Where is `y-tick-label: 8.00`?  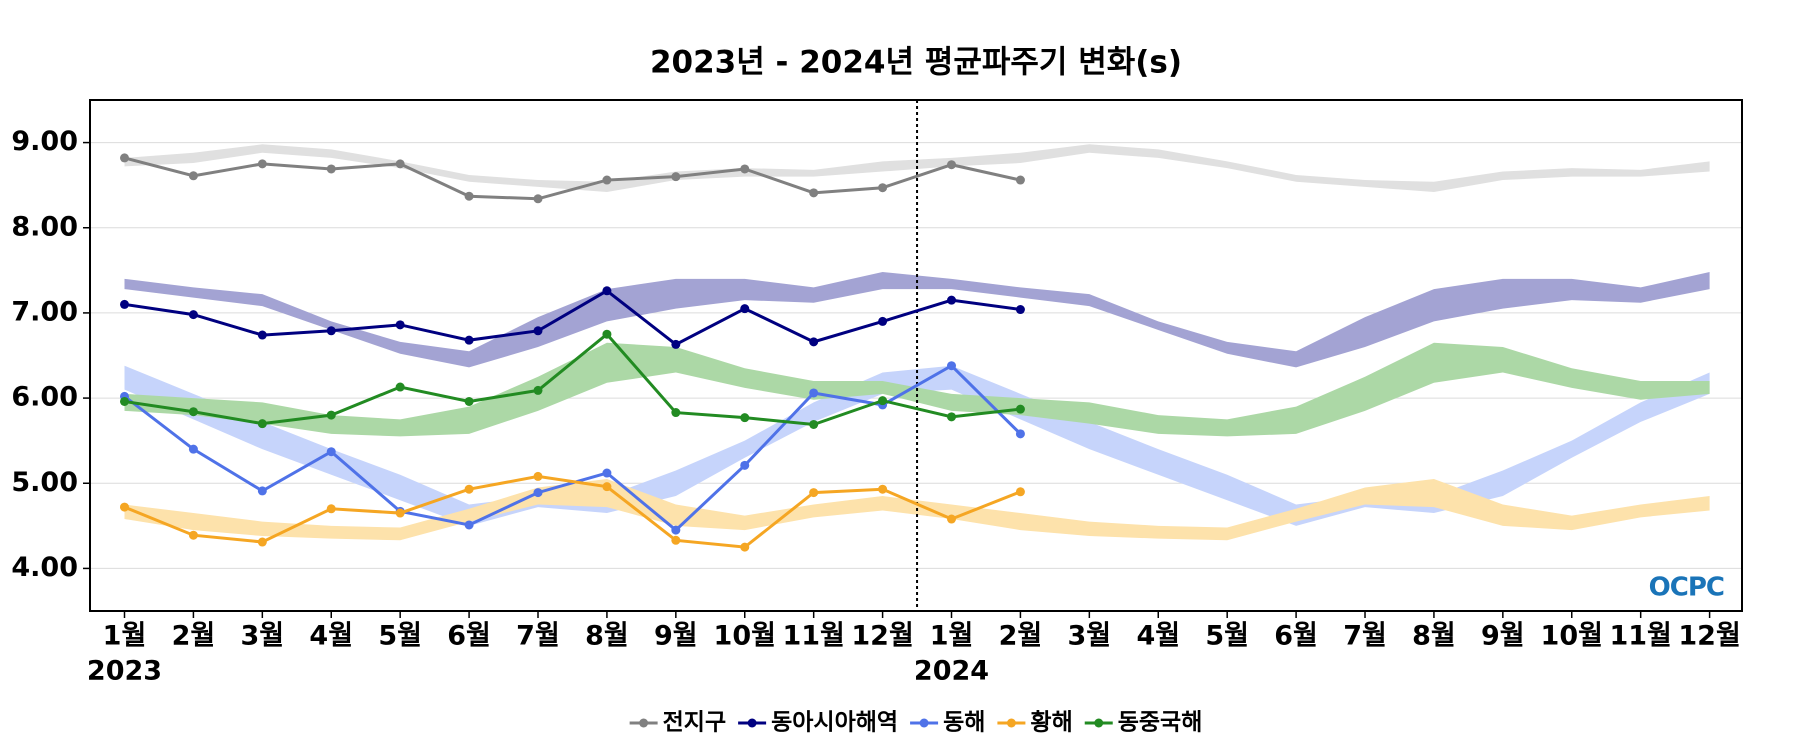 y-tick-label: 8.00 is located at coordinates (44, 226).